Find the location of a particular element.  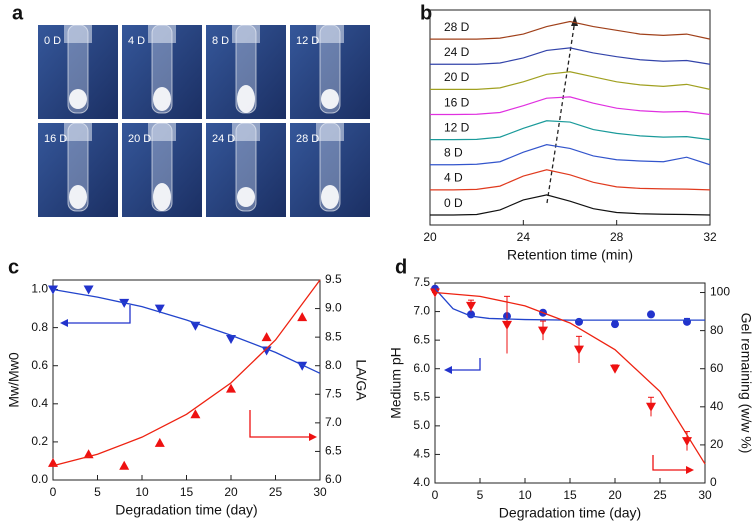

y-tick-label: 0.2 is located at coordinates (39, 441).